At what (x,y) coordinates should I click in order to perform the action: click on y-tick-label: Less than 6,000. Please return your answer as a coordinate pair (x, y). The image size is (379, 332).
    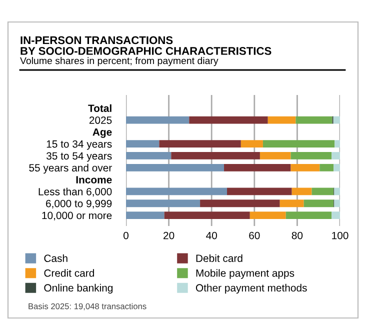
    Looking at the image, I should click on (75, 192).